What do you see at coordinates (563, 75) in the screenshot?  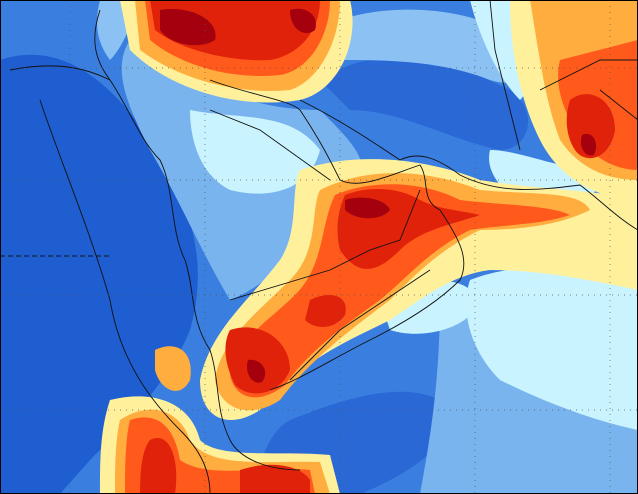 I see `border` at bounding box center [563, 75].